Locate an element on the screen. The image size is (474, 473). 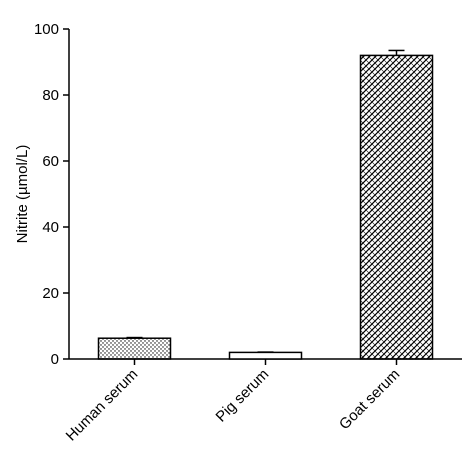
y-tick-label: 0 is located at coordinates (55, 359).